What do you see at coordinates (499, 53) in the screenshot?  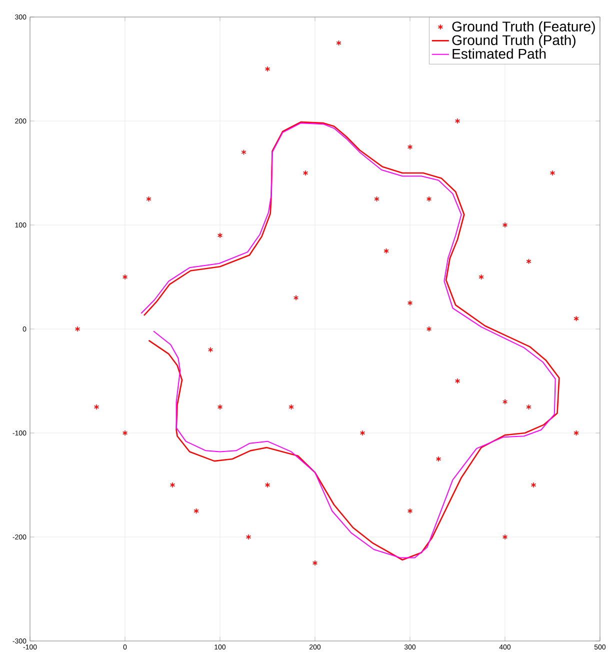 I see `legend-label: Estimated Path` at bounding box center [499, 53].